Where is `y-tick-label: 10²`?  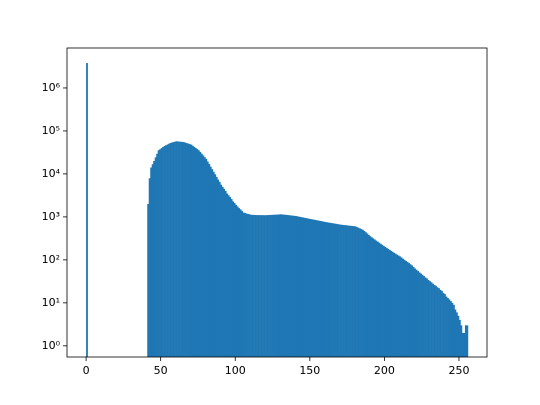 y-tick-label: 10² is located at coordinates (51, 259).